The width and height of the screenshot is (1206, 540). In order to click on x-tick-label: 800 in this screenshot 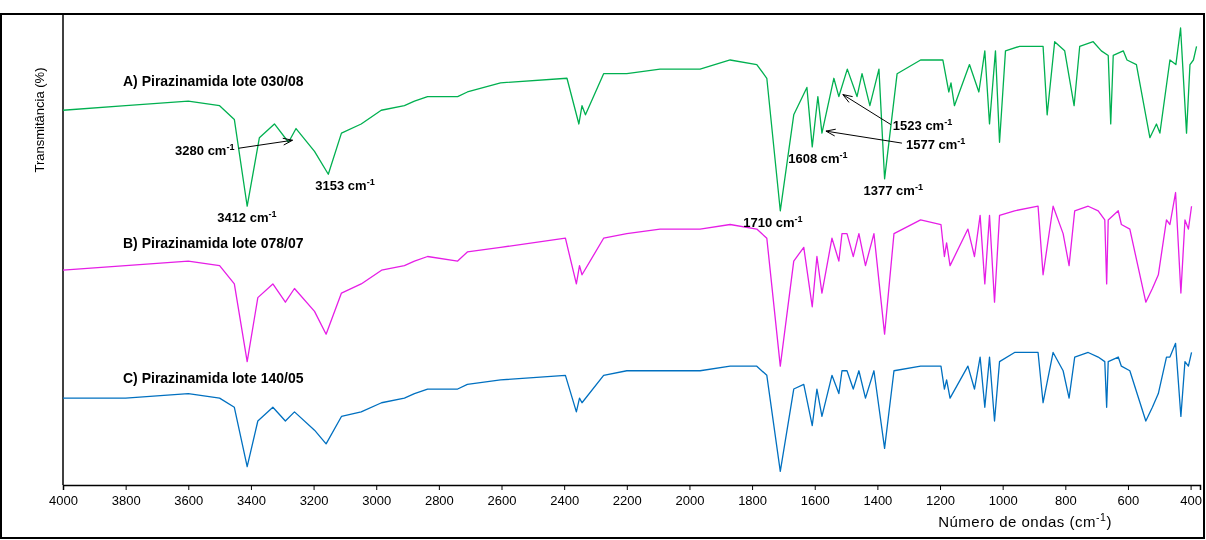, I will do `click(1065, 500)`.